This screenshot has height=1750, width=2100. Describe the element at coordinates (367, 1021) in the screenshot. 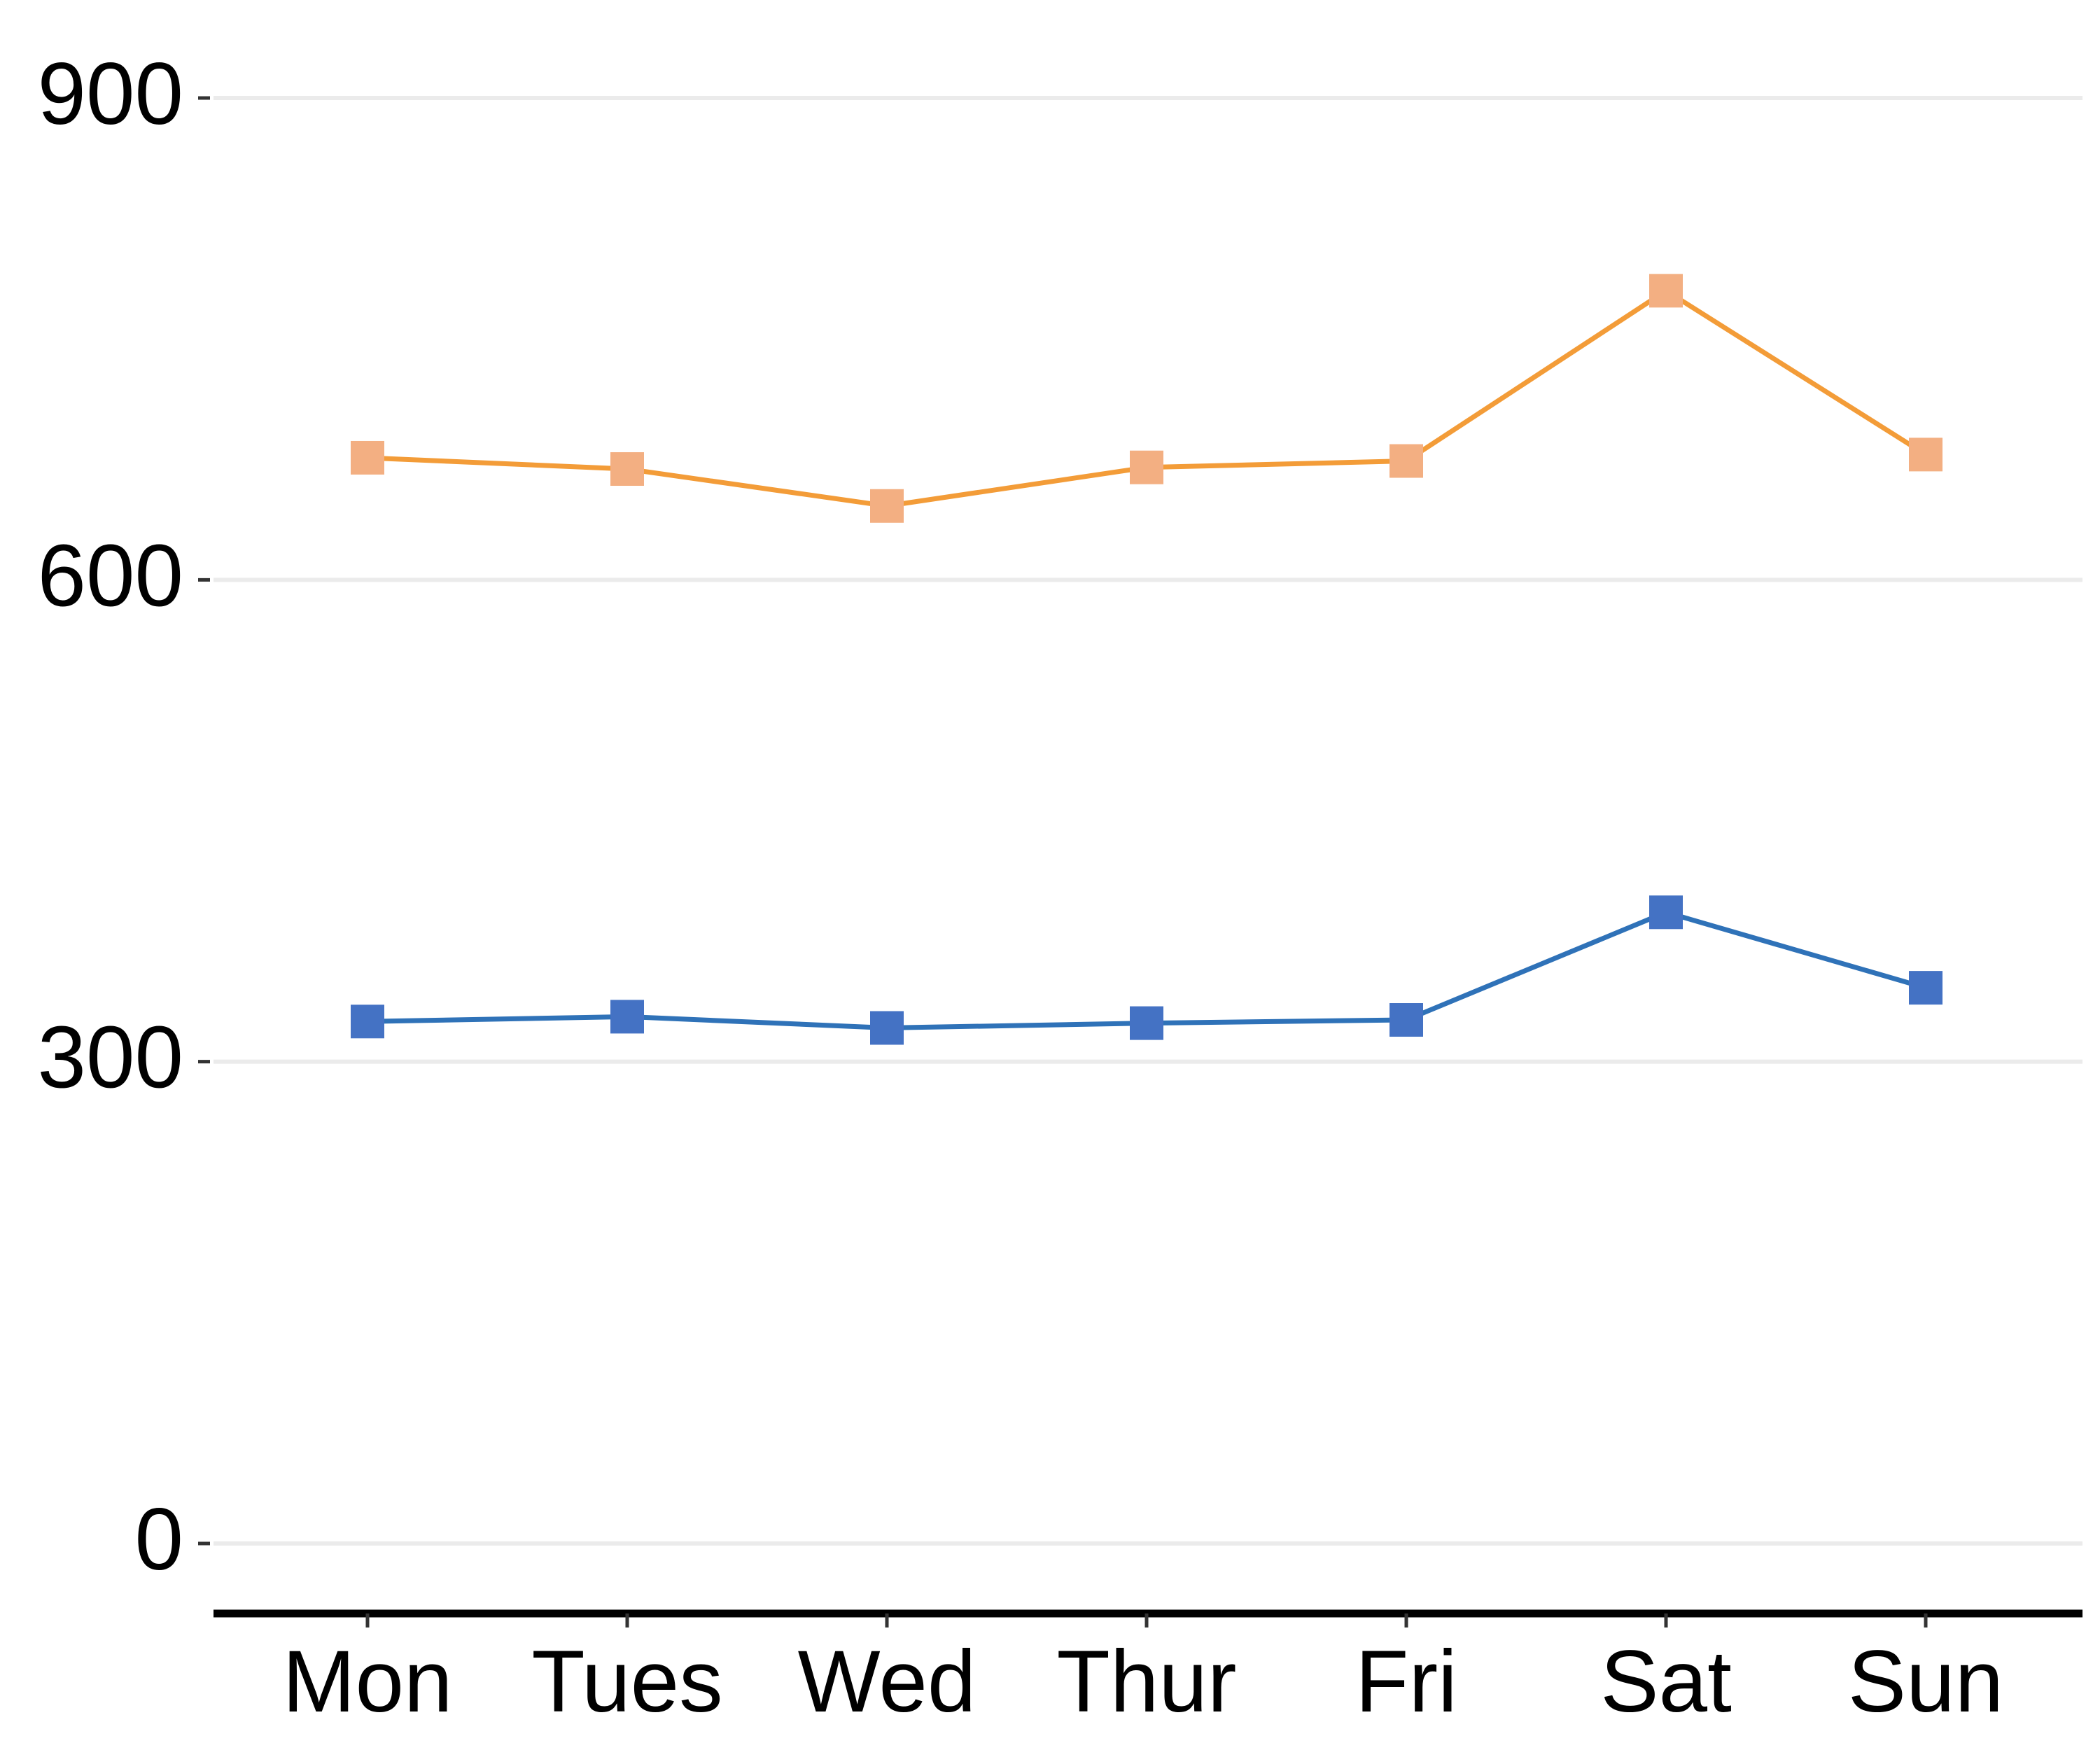

I see `series-2-point-mon` at that location.